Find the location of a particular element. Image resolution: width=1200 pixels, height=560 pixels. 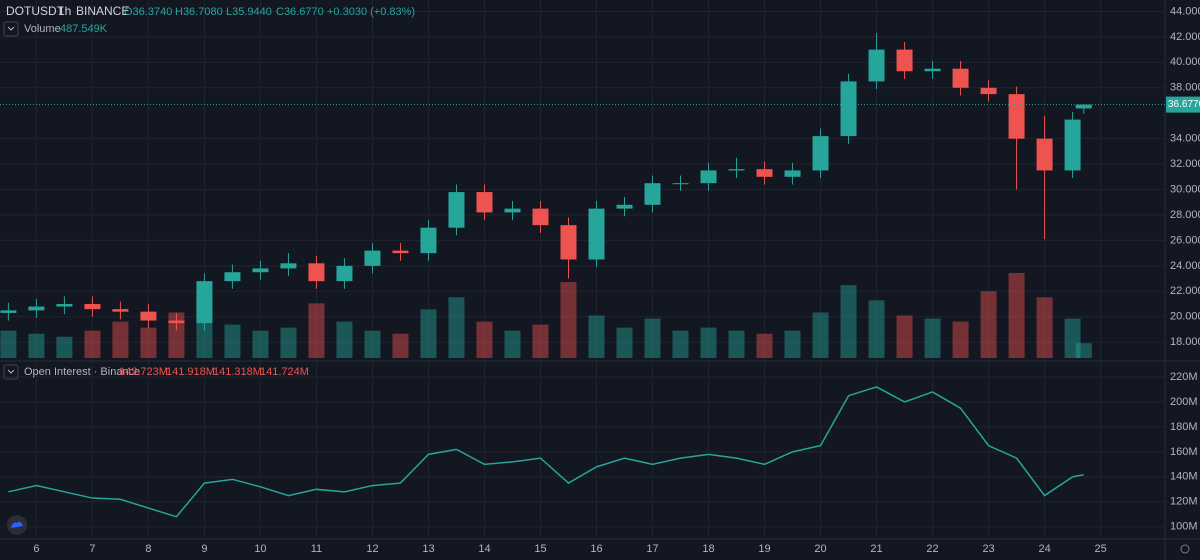

y2-tick-label: 140M is located at coordinates (1184, 477).